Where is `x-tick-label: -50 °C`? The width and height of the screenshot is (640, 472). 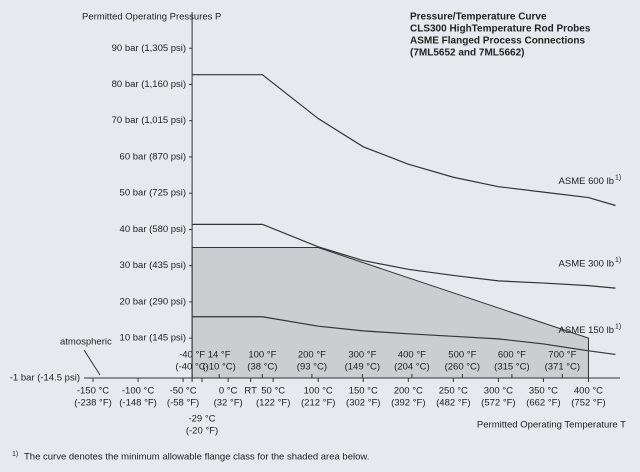 x-tick-label: -50 °C is located at coordinates (183, 391).